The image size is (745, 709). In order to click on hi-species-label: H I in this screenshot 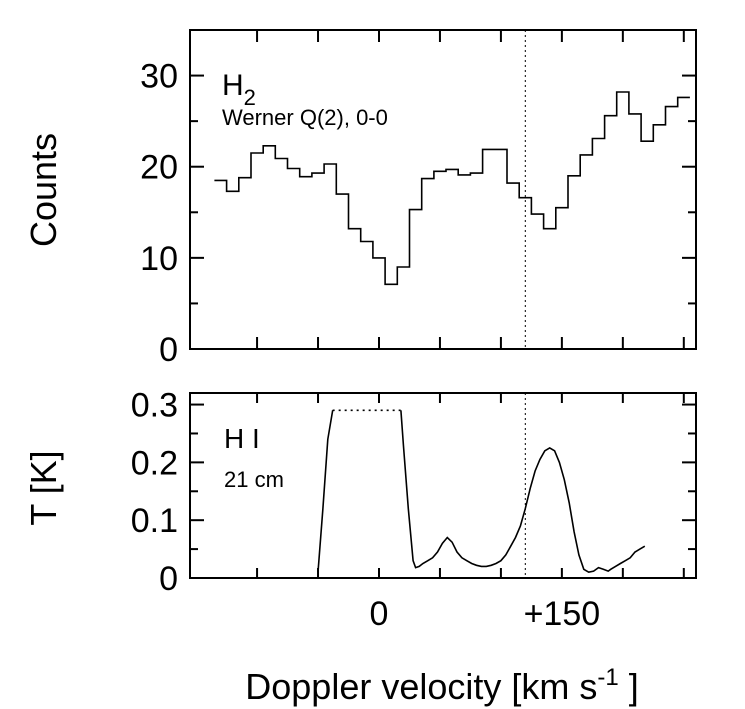, I will do `click(242, 438)`.